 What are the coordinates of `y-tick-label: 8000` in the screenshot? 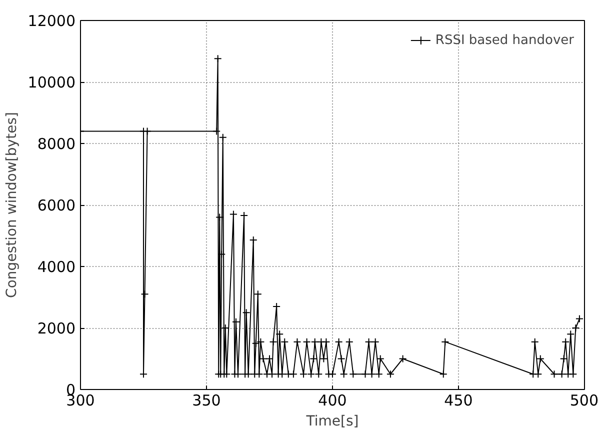 It's located at (56, 144).